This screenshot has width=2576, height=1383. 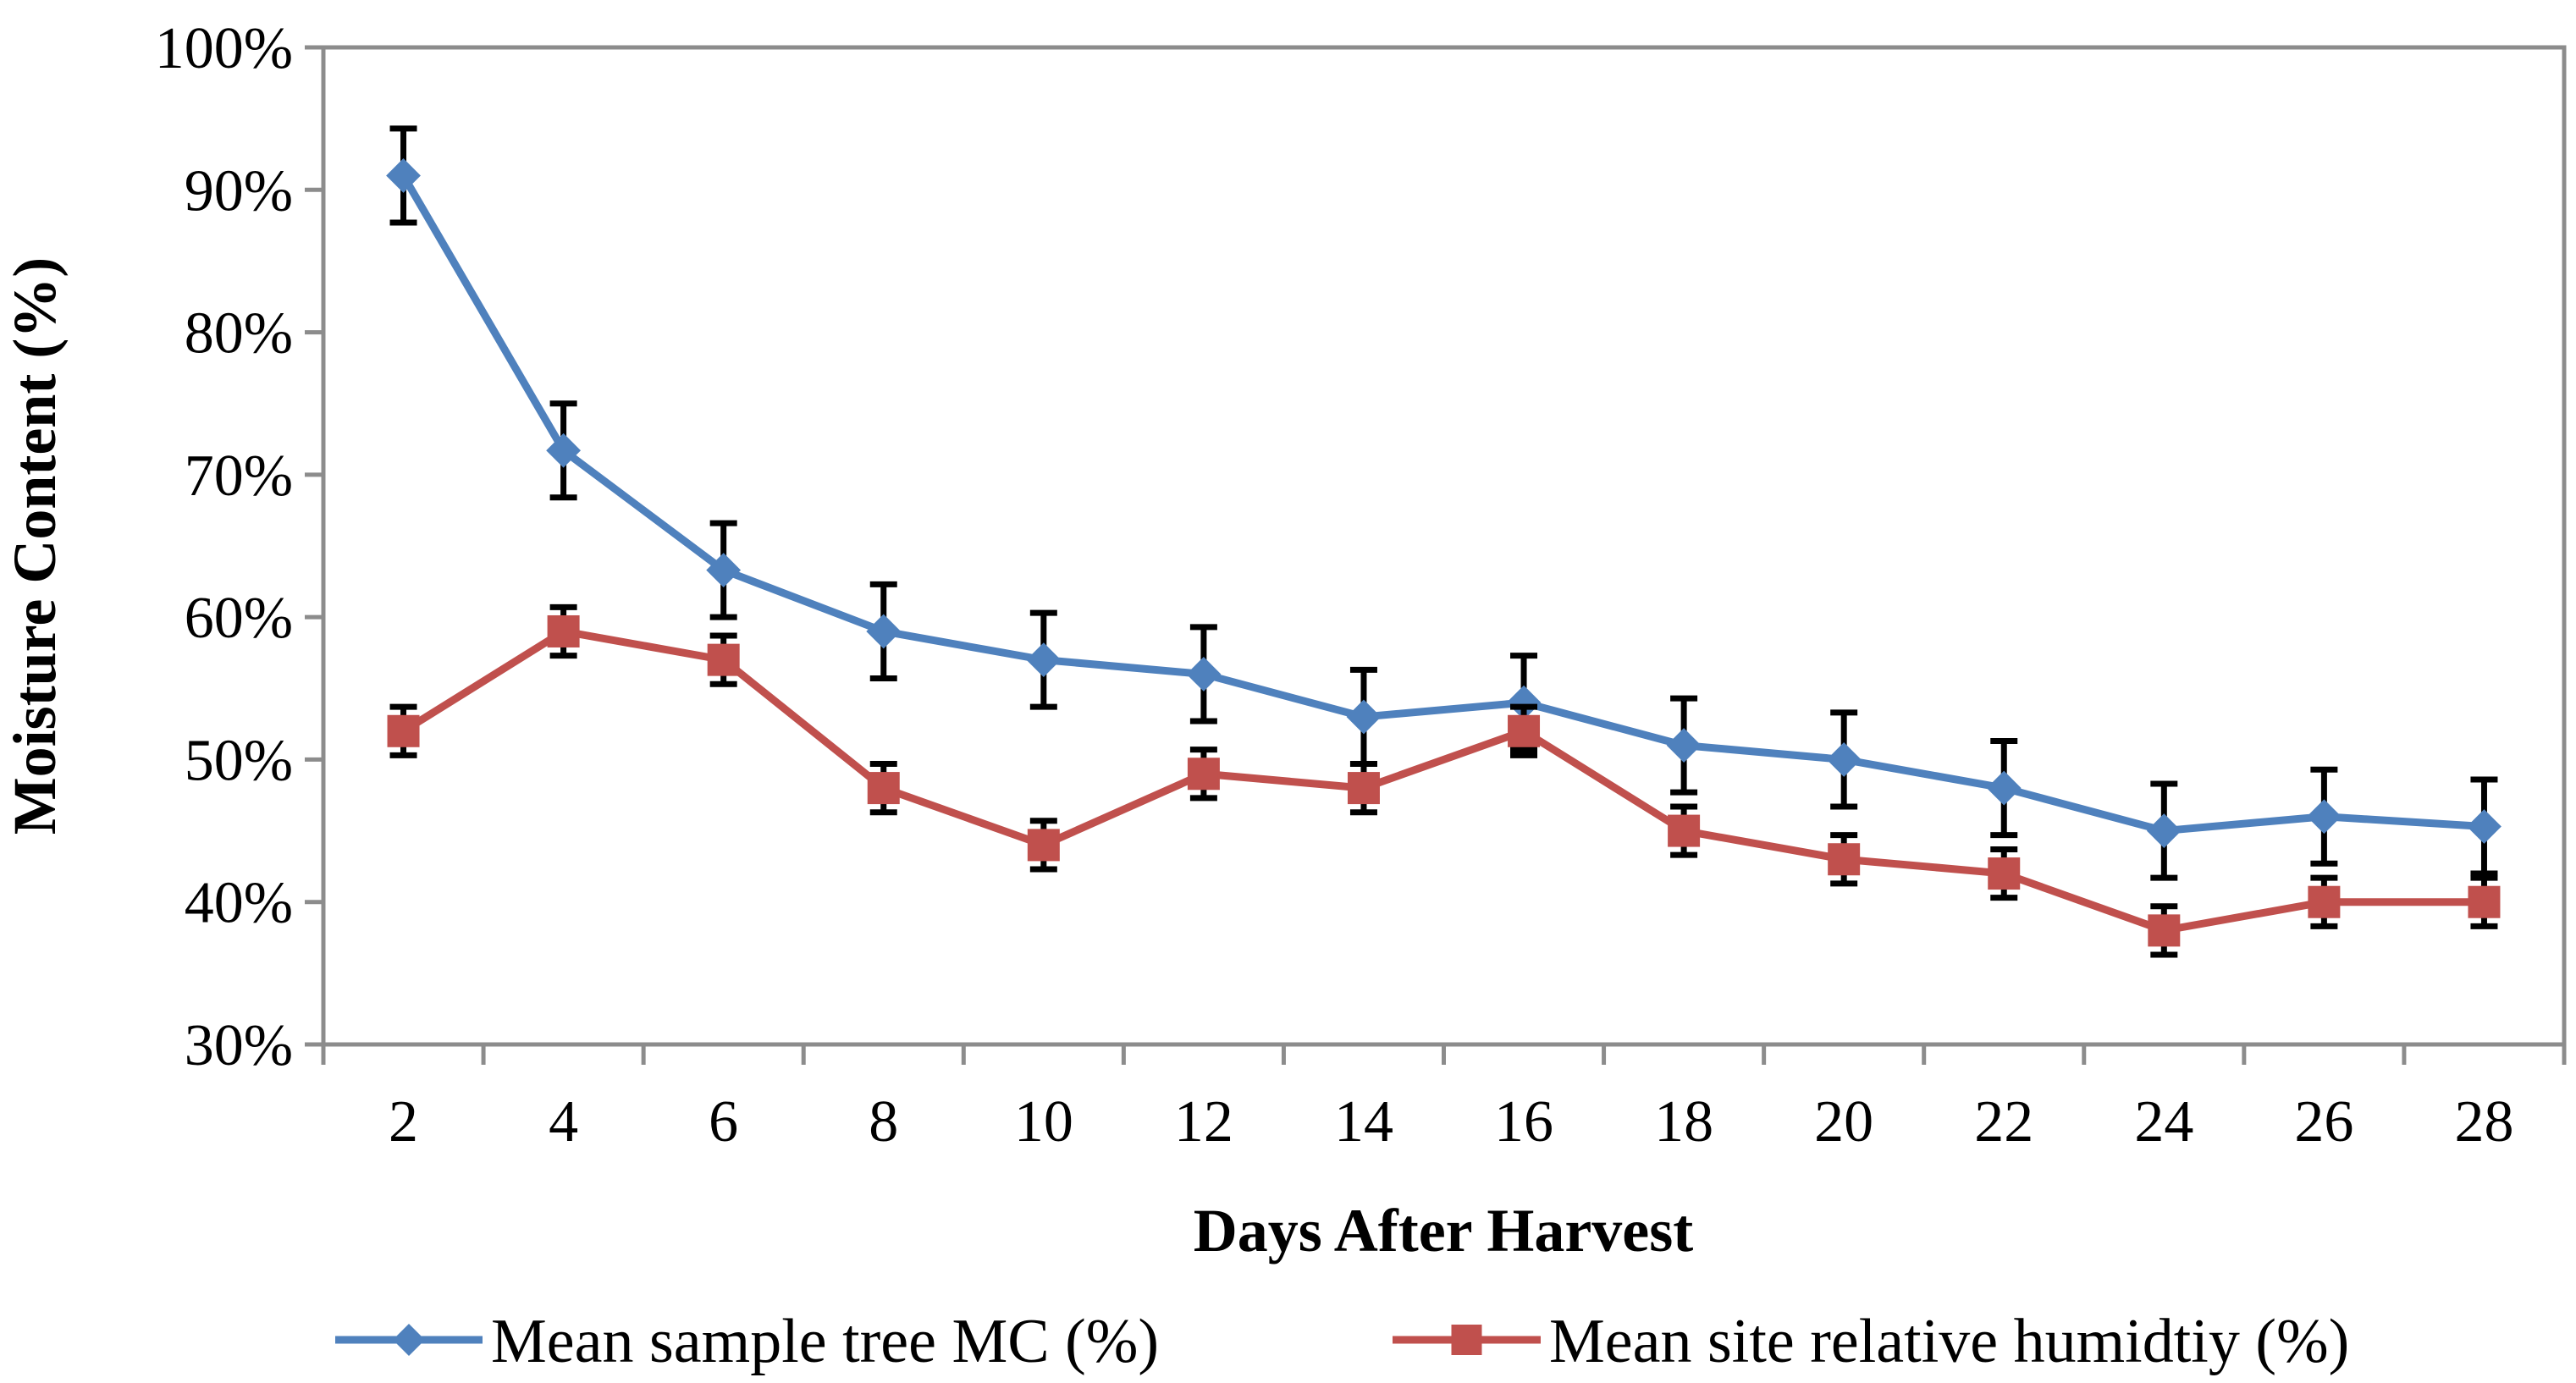 What do you see at coordinates (1043, 1121) in the screenshot?
I see `x-tick-label: 10` at bounding box center [1043, 1121].